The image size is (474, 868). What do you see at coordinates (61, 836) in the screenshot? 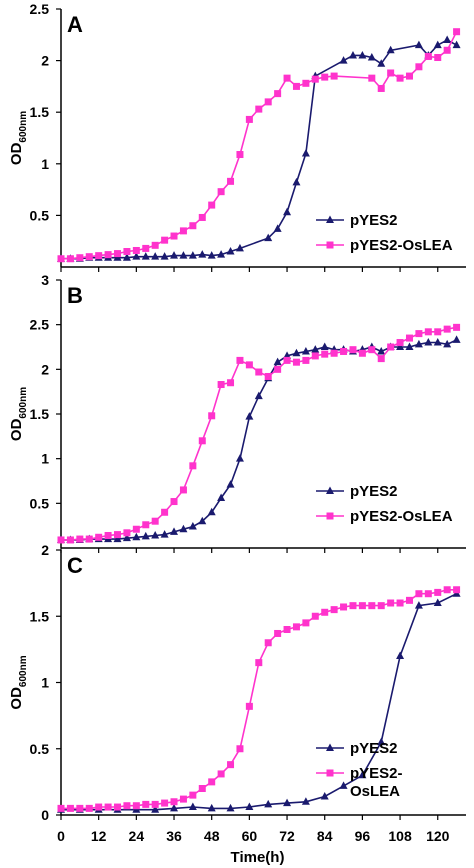
I see `x-tick-label: 0` at bounding box center [61, 836].